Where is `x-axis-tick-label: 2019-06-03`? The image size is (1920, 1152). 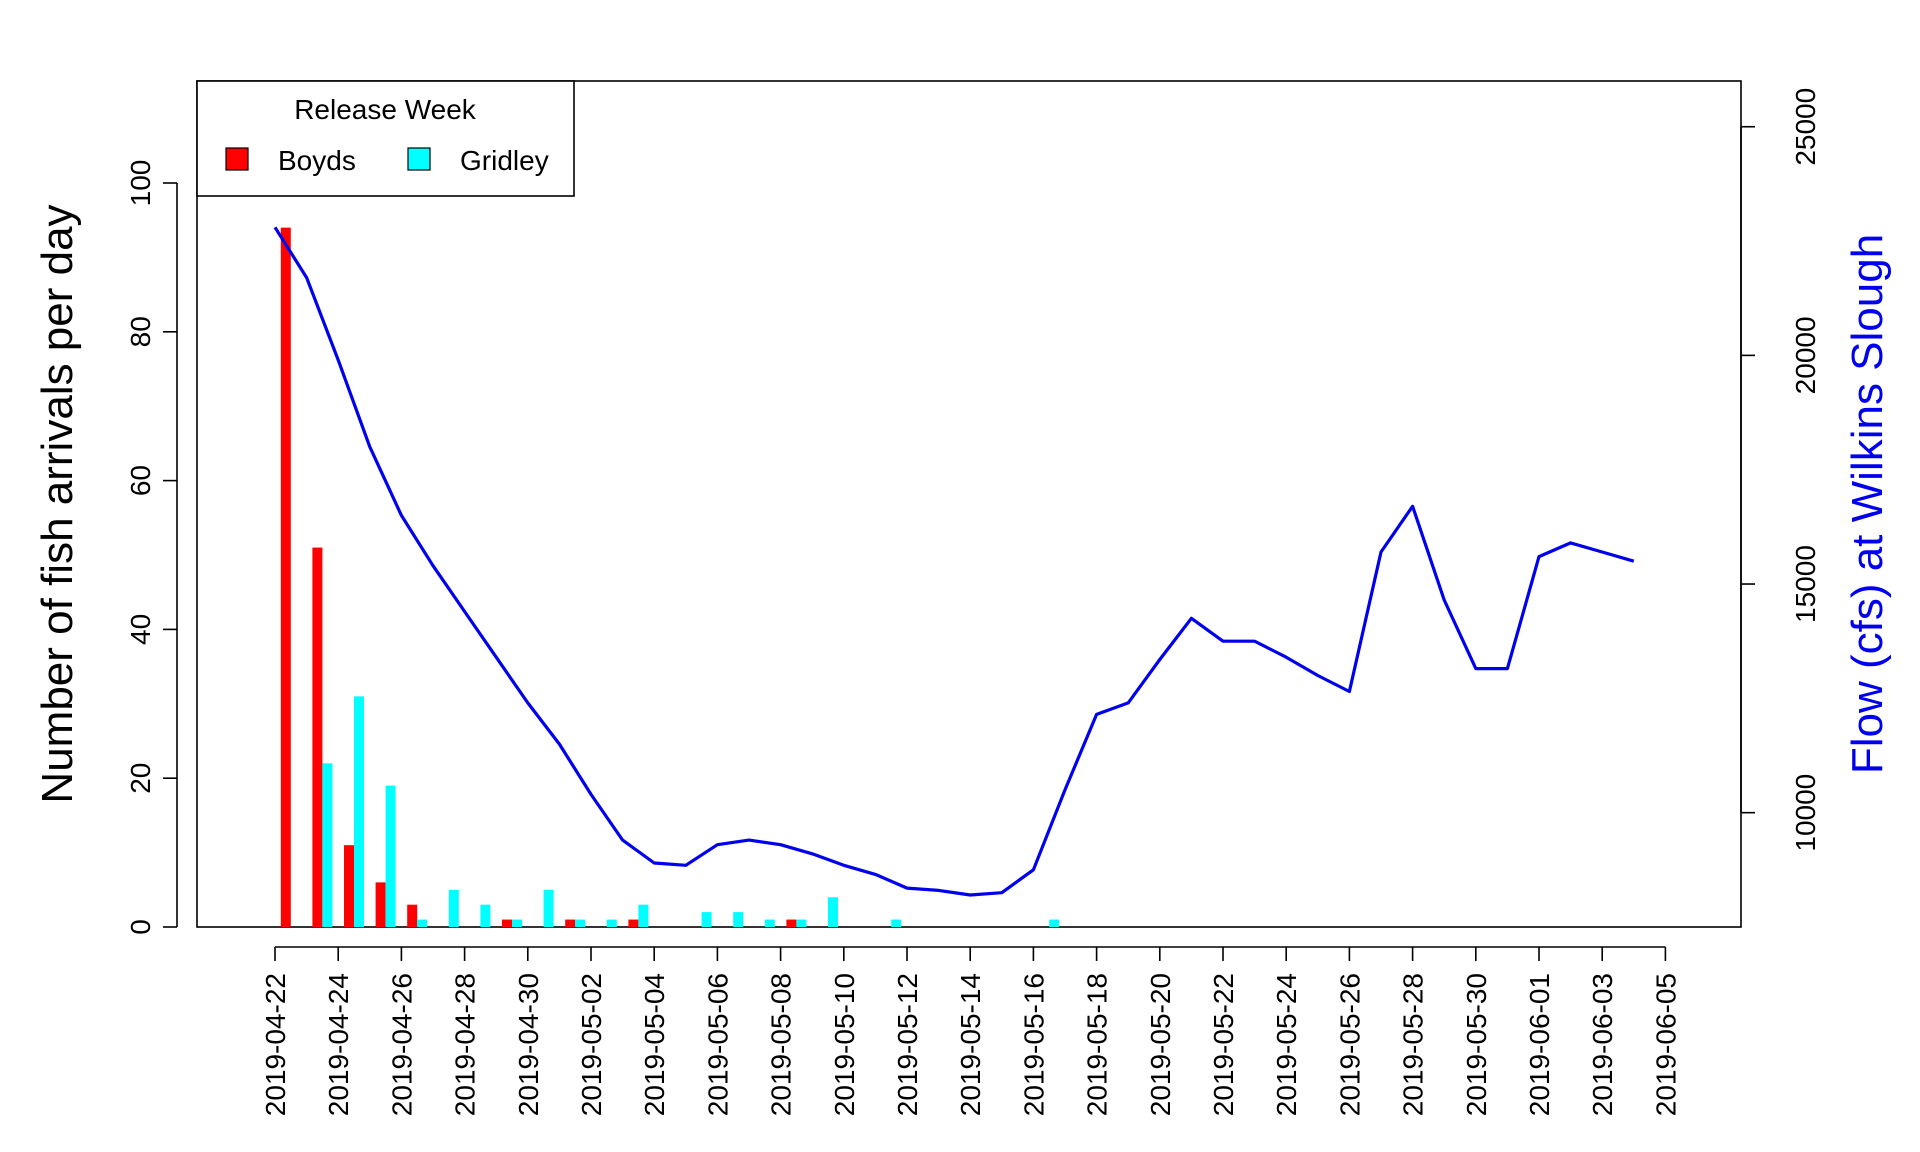 x-axis-tick-label: 2019-06-03 is located at coordinates (1602, 1044).